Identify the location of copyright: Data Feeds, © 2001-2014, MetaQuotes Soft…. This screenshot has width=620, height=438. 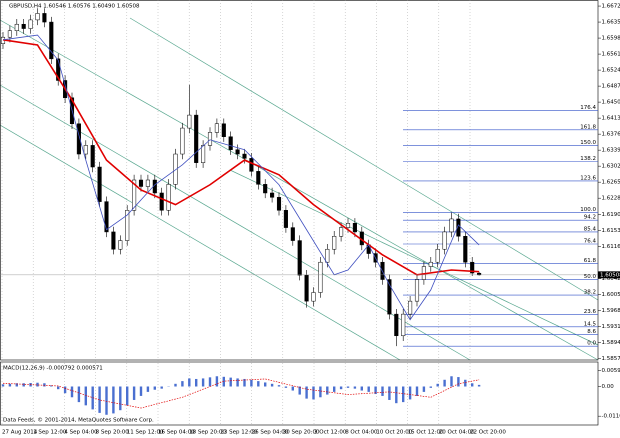
(78, 420).